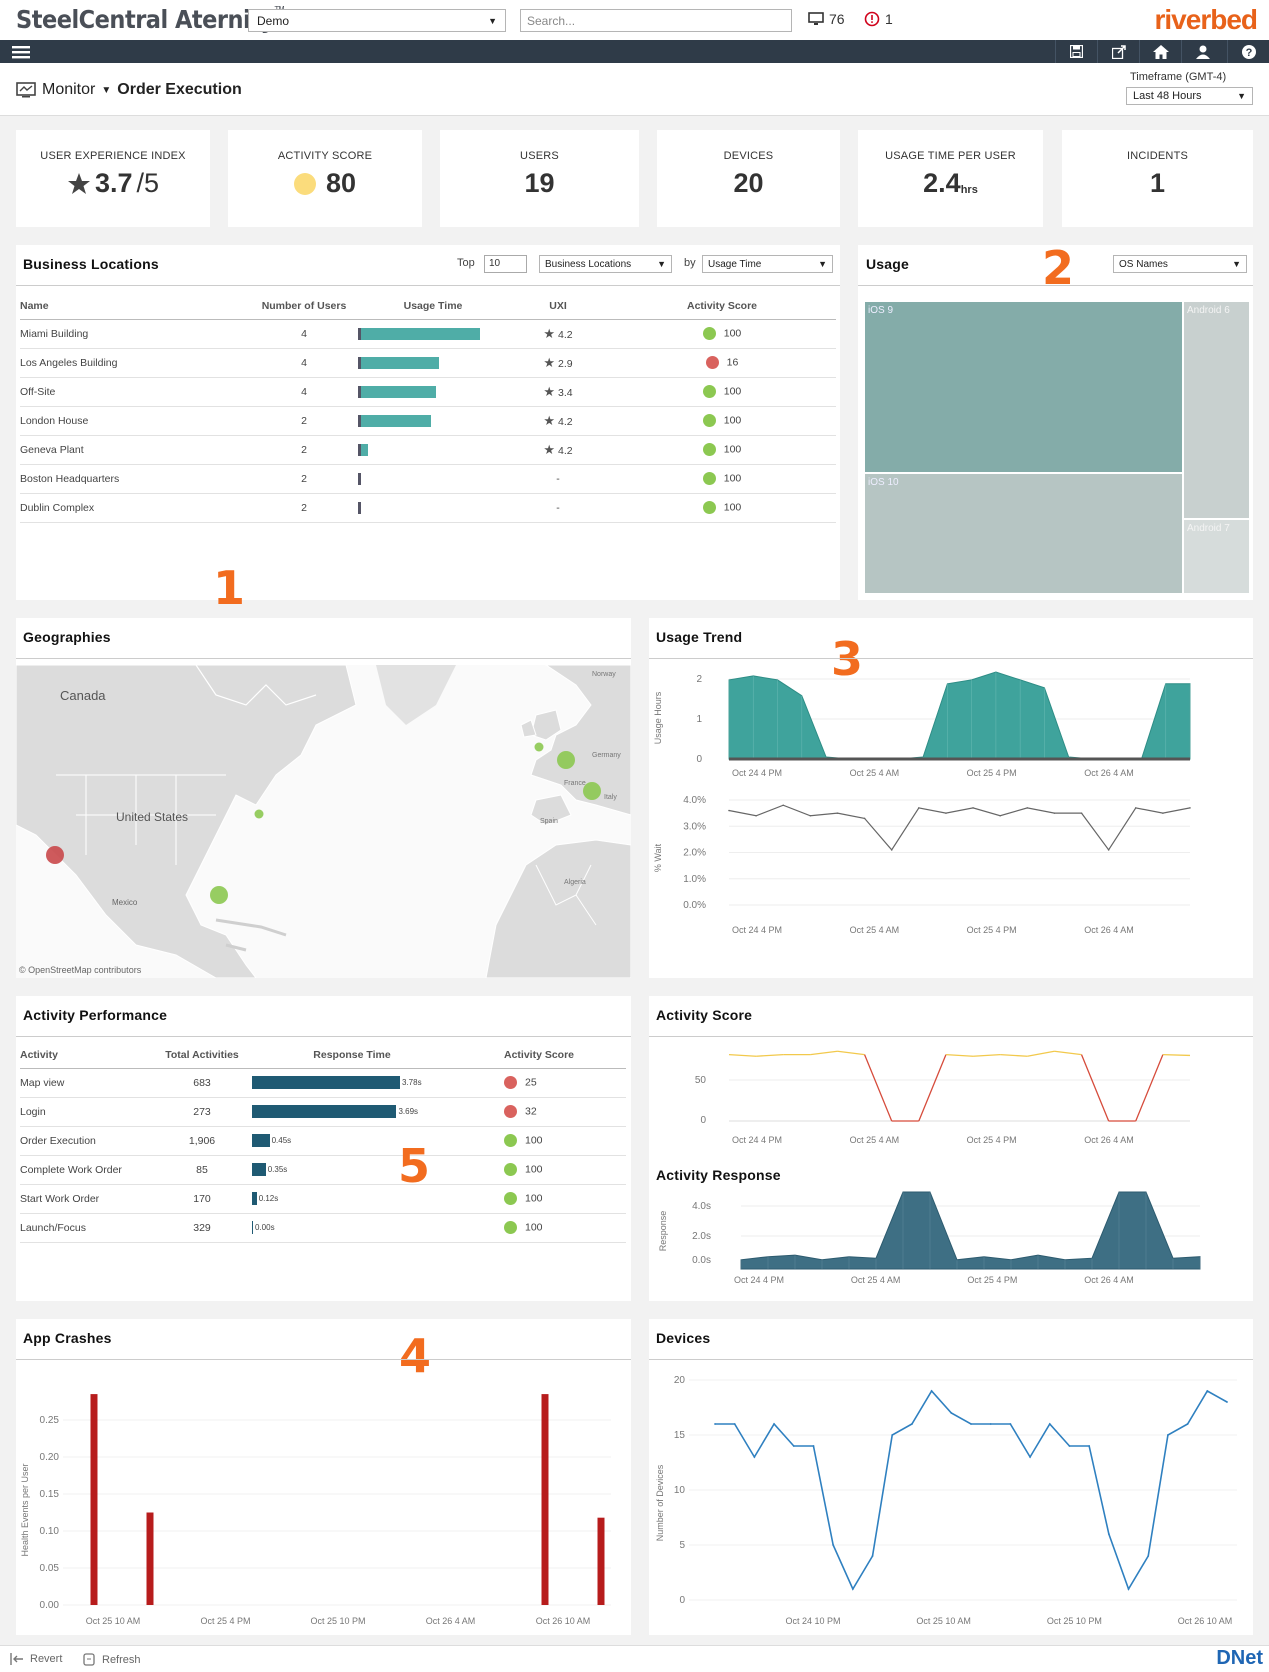  Describe the element at coordinates (428, 508) in the screenshot. I see `table-row: Dublin Complex 2 -100` at that location.